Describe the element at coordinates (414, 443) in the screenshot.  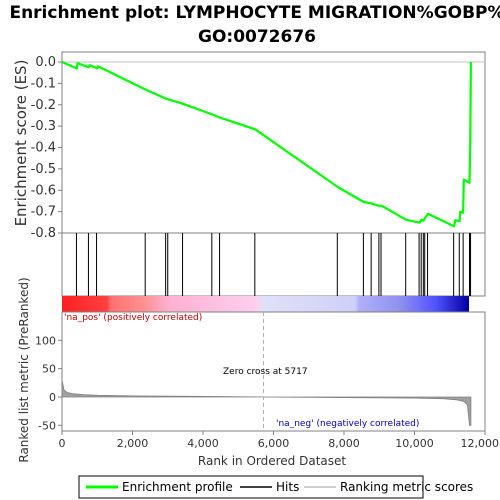
I see `x-tick-label: 10,000` at that location.